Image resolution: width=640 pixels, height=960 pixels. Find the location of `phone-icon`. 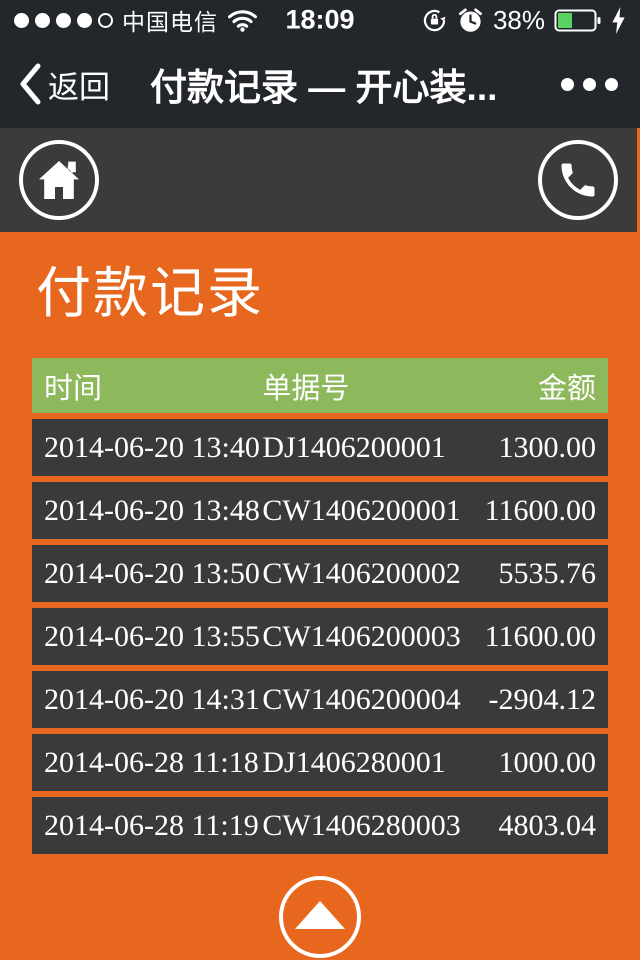

phone-icon is located at coordinates (578, 180).